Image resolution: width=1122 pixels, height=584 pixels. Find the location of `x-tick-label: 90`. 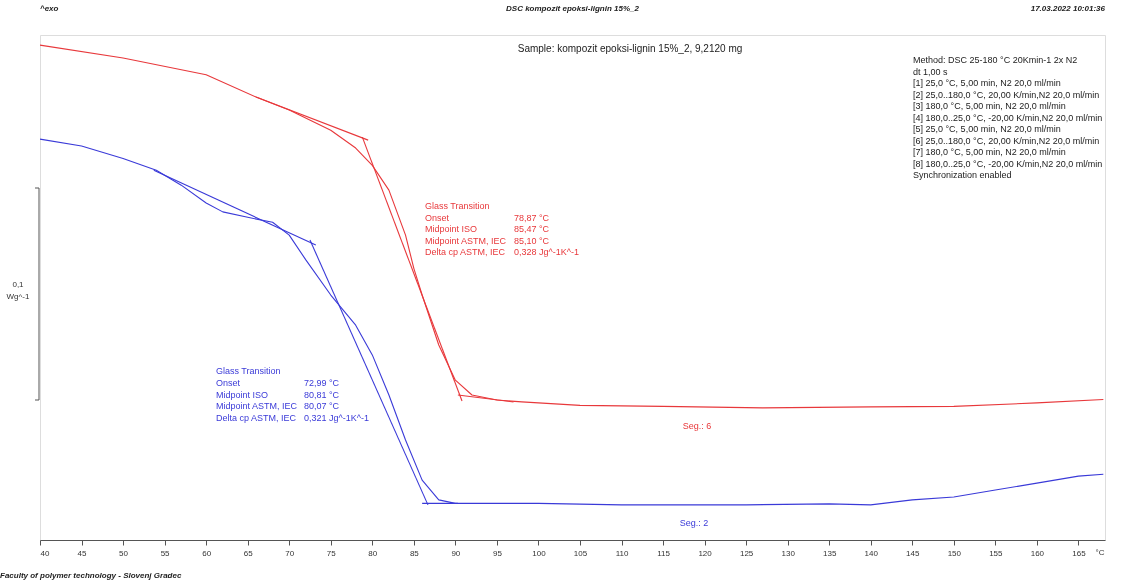

x-tick-label: 90 is located at coordinates (456, 553).